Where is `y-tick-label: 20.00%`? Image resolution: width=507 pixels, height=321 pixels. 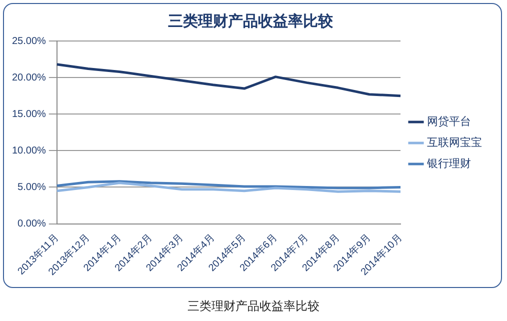 y-tick-label: 20.00% is located at coordinates (29, 78).